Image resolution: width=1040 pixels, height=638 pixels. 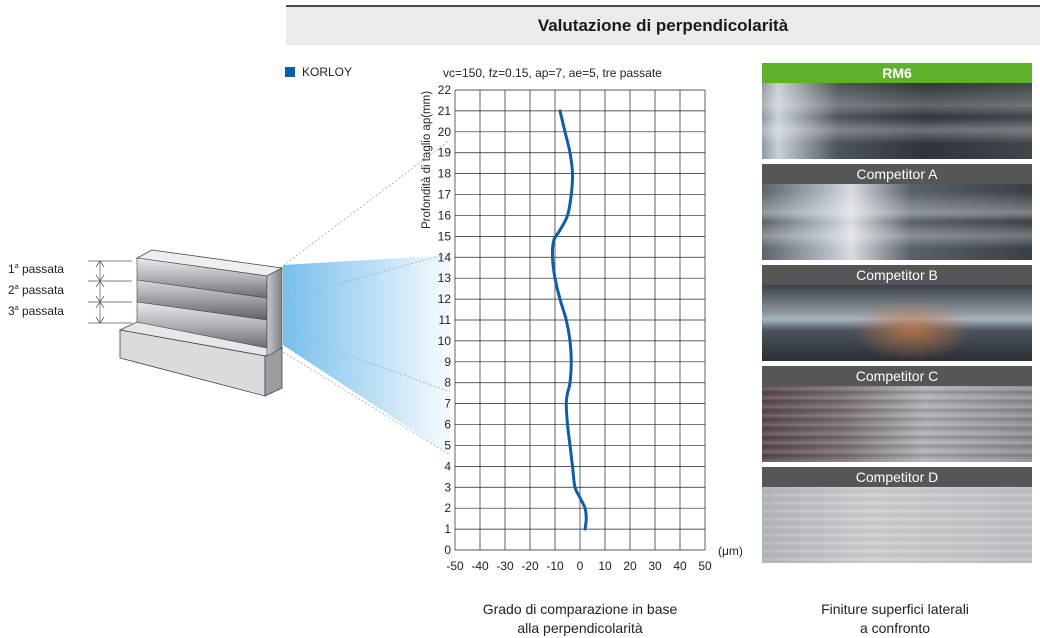 What do you see at coordinates (655, 566) in the screenshot?
I see `x-tick-label: 30` at bounding box center [655, 566].